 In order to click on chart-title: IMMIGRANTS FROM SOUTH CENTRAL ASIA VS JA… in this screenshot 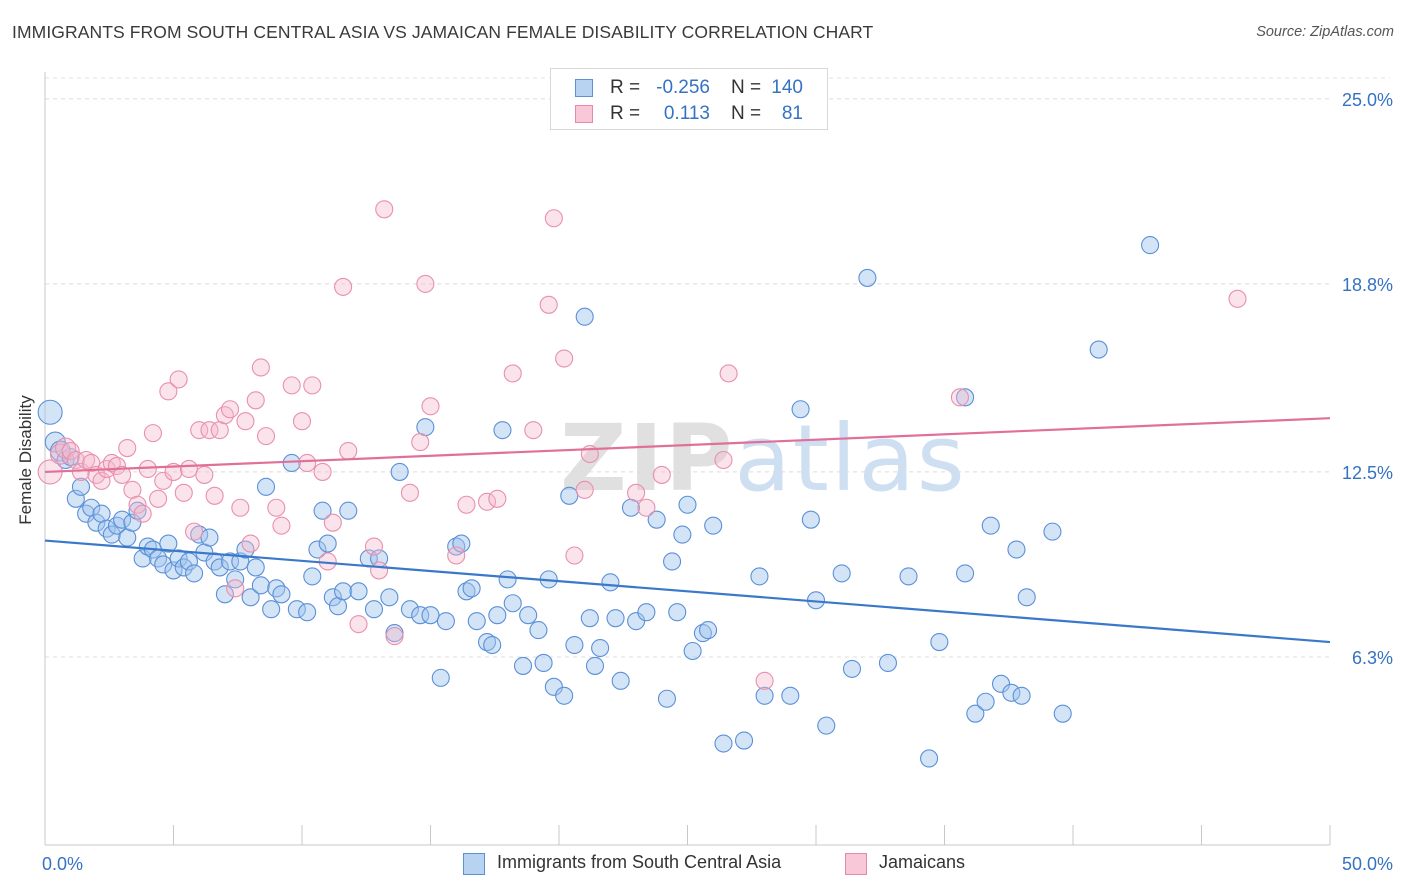, I will do `click(443, 32)`.